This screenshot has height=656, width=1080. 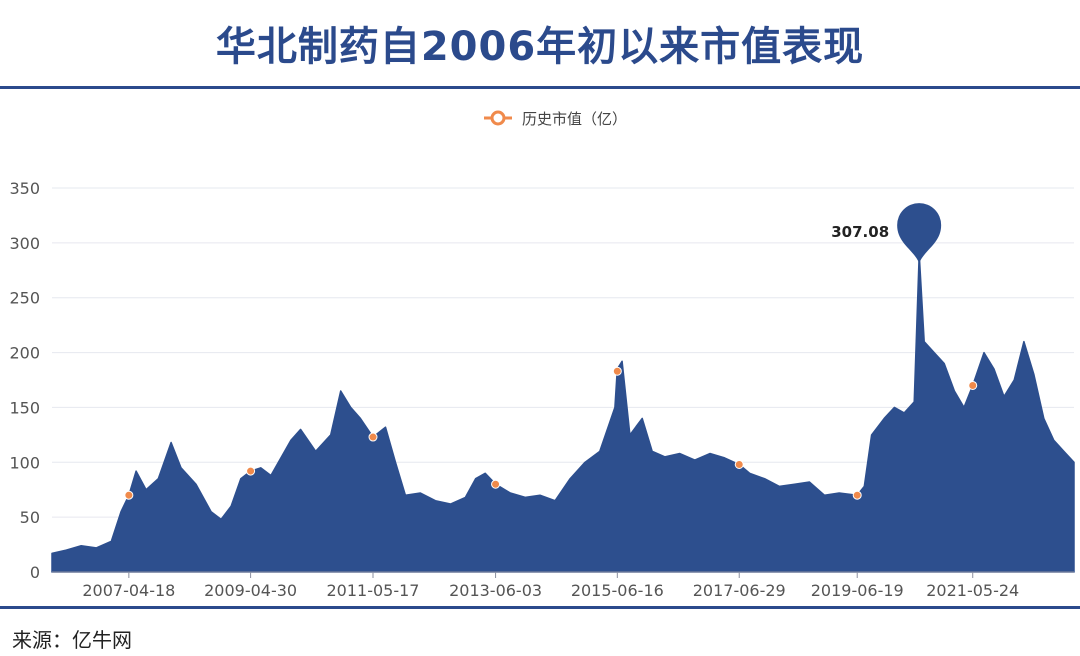 I want to click on source-note: 来源：亿牛网, so click(x=72, y=640).